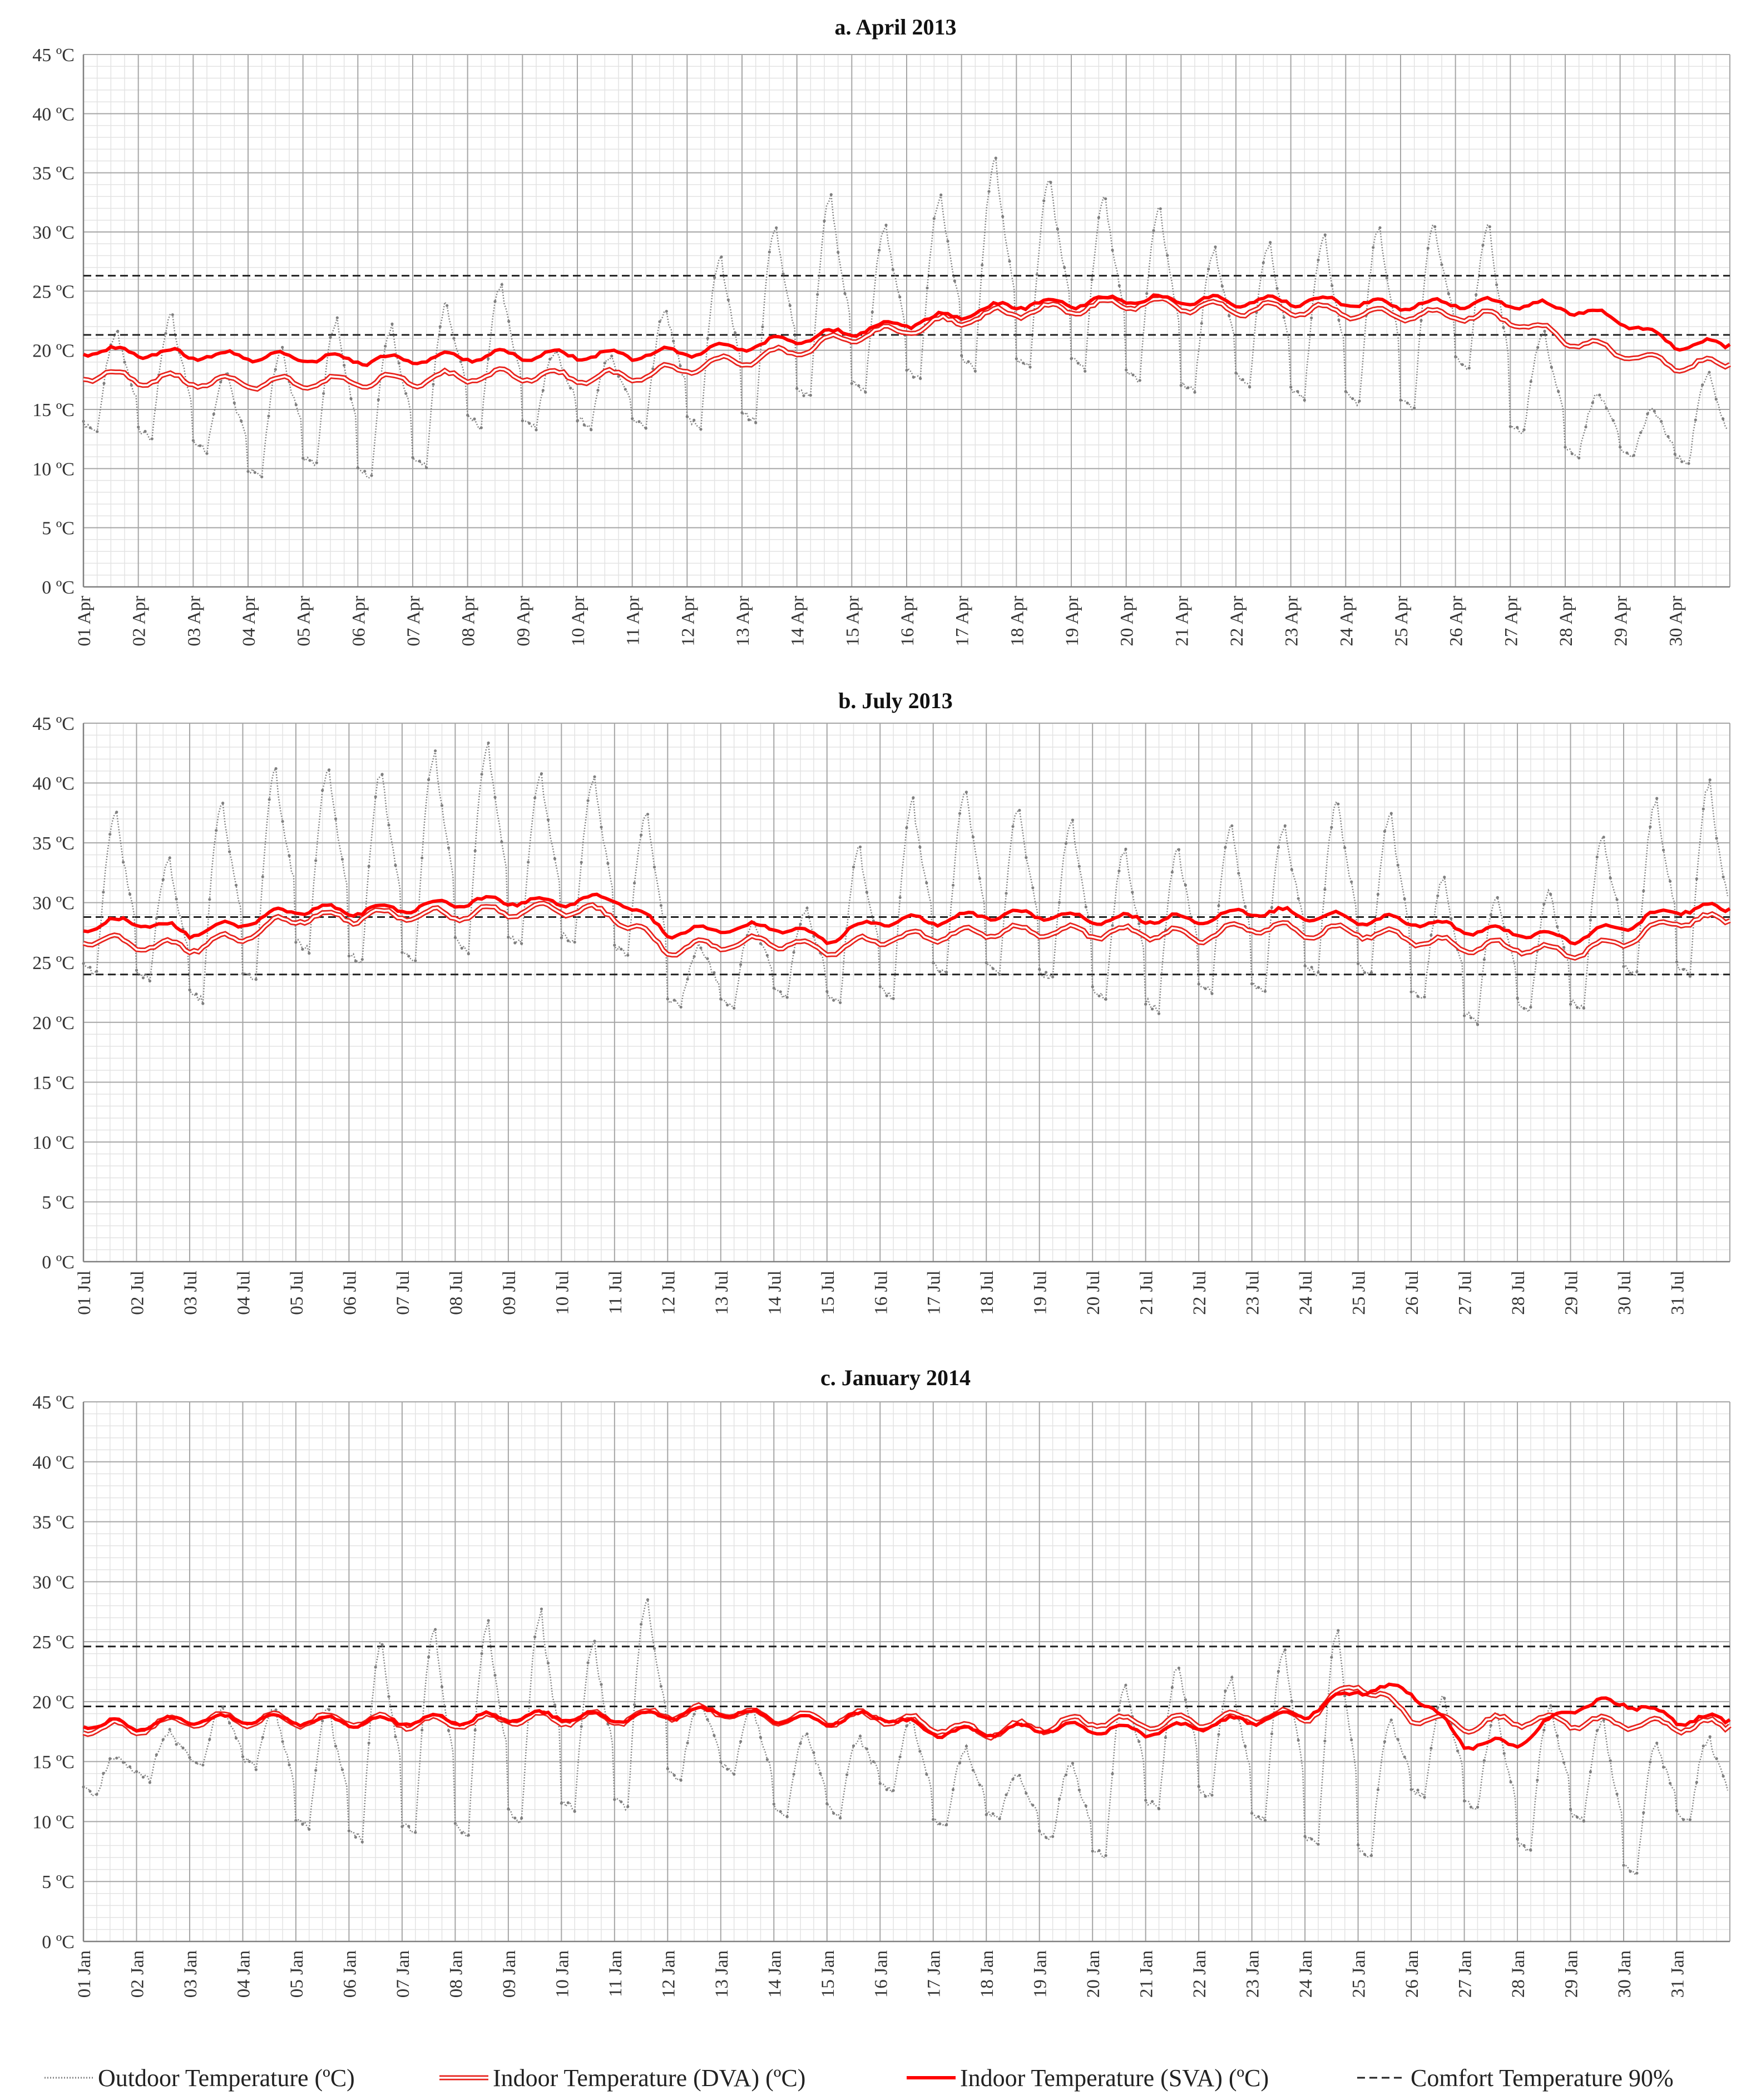 The image size is (1751, 2100). I want to click on x-tick-label: 25 Jul, so click(1359, 1293).